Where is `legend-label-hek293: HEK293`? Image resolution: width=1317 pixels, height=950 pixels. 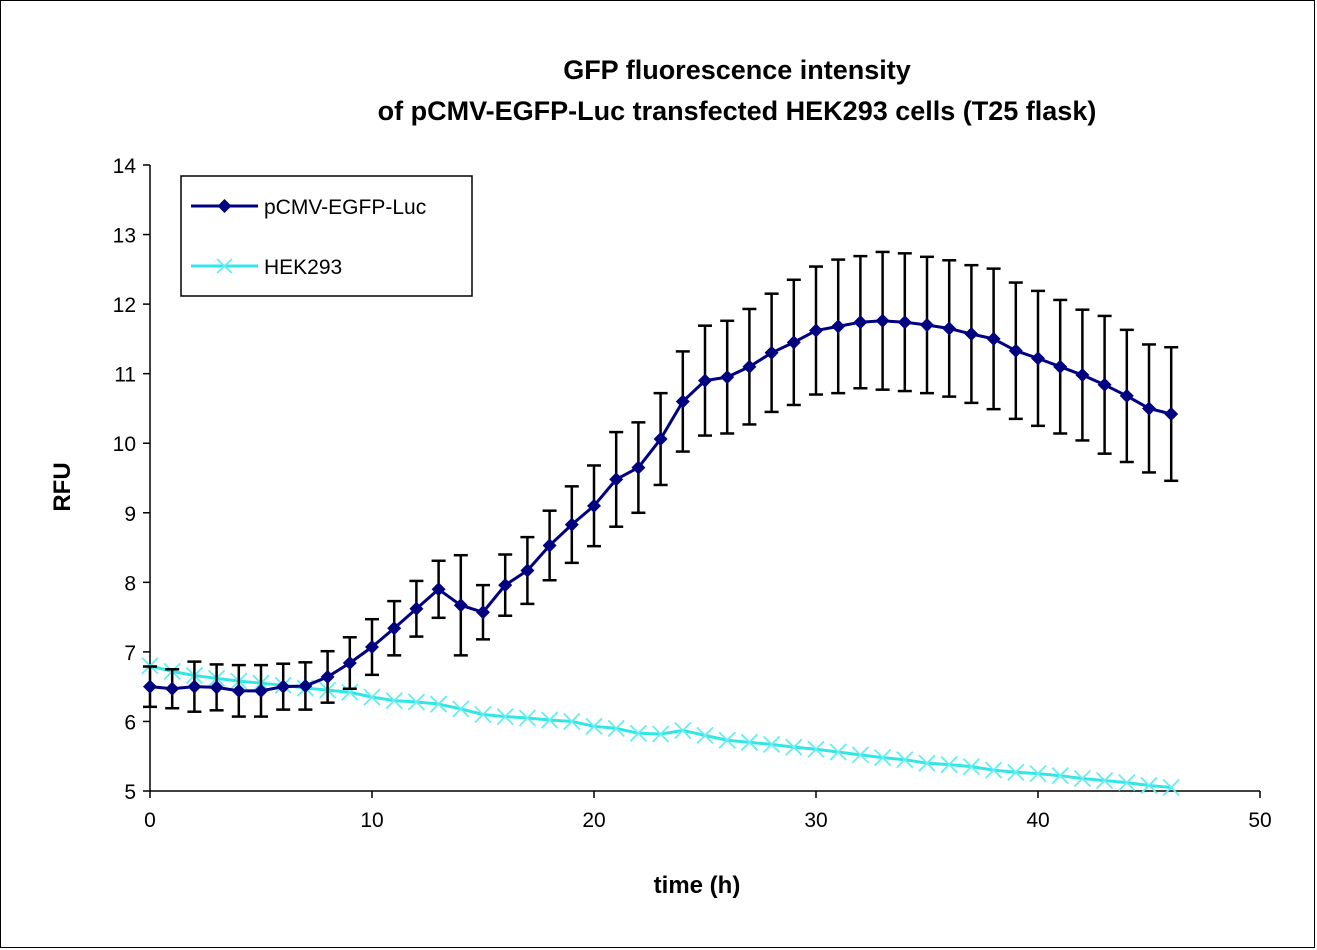 legend-label-hek293: HEK293 is located at coordinates (303, 267).